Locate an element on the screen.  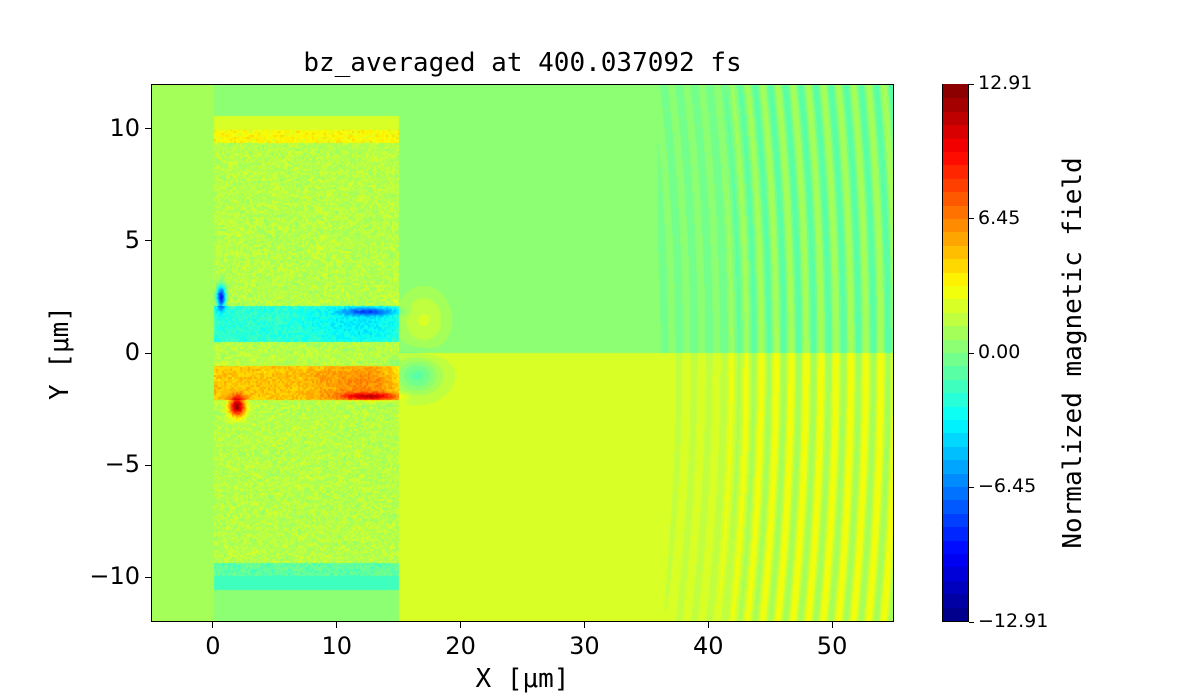
y-tick-label: −10 is located at coordinates (114, 576).